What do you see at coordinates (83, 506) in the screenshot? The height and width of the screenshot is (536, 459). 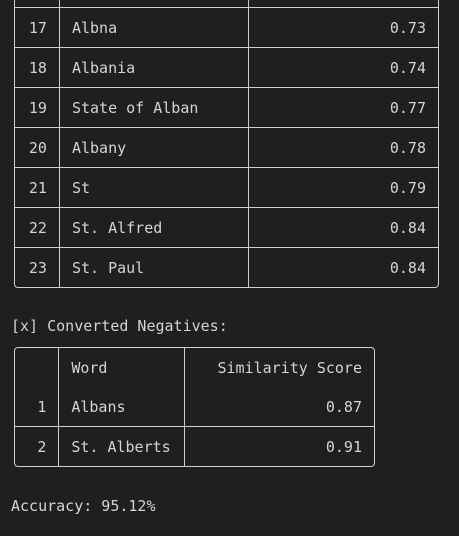 I see `accuracy-text: Accuracy: 95.12%` at bounding box center [83, 506].